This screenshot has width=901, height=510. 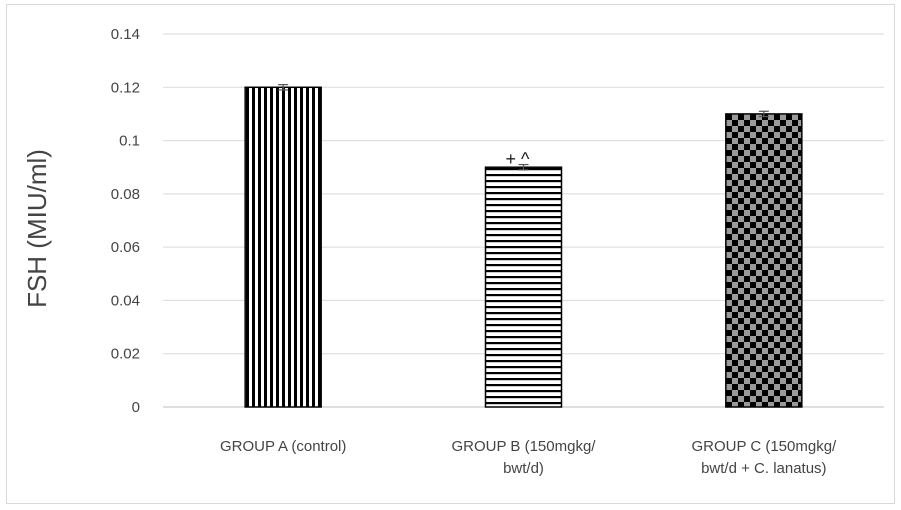 I want to click on x-category-label: GROUP B (150mgkg/bwt/d), so click(x=524, y=457).